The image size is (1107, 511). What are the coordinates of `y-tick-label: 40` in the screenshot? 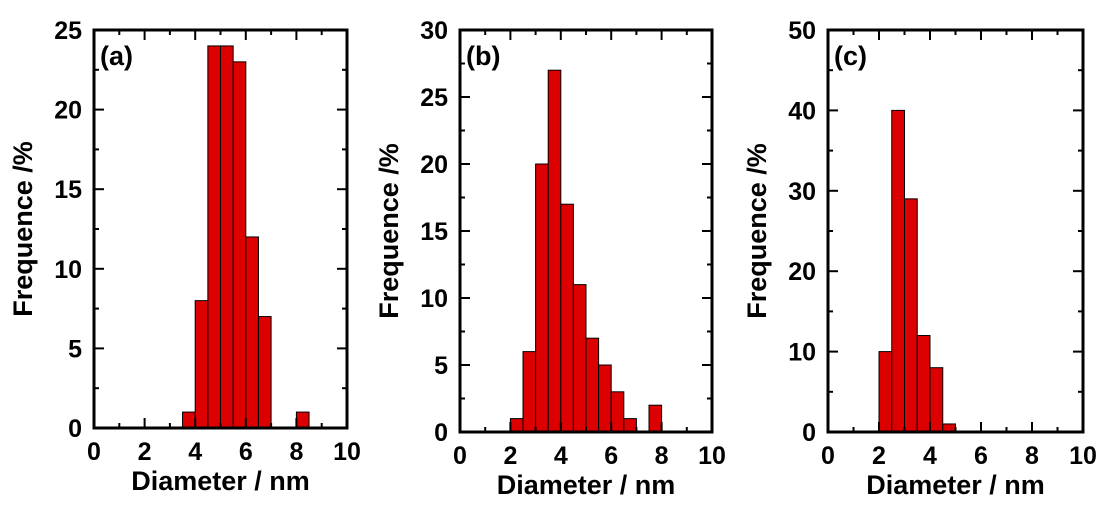 It's located at (802, 111).